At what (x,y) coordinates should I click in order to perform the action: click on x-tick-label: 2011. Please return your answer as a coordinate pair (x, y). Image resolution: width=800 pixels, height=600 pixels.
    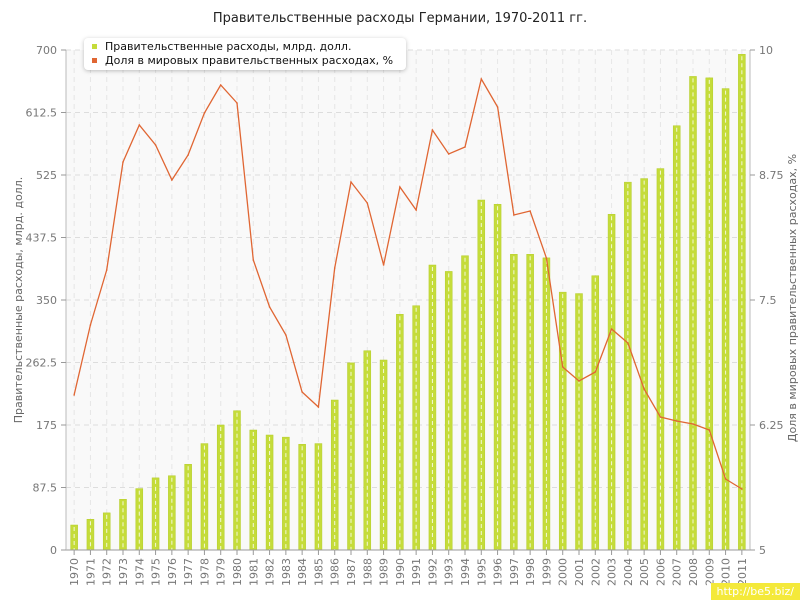
    Looking at the image, I should click on (742, 572).